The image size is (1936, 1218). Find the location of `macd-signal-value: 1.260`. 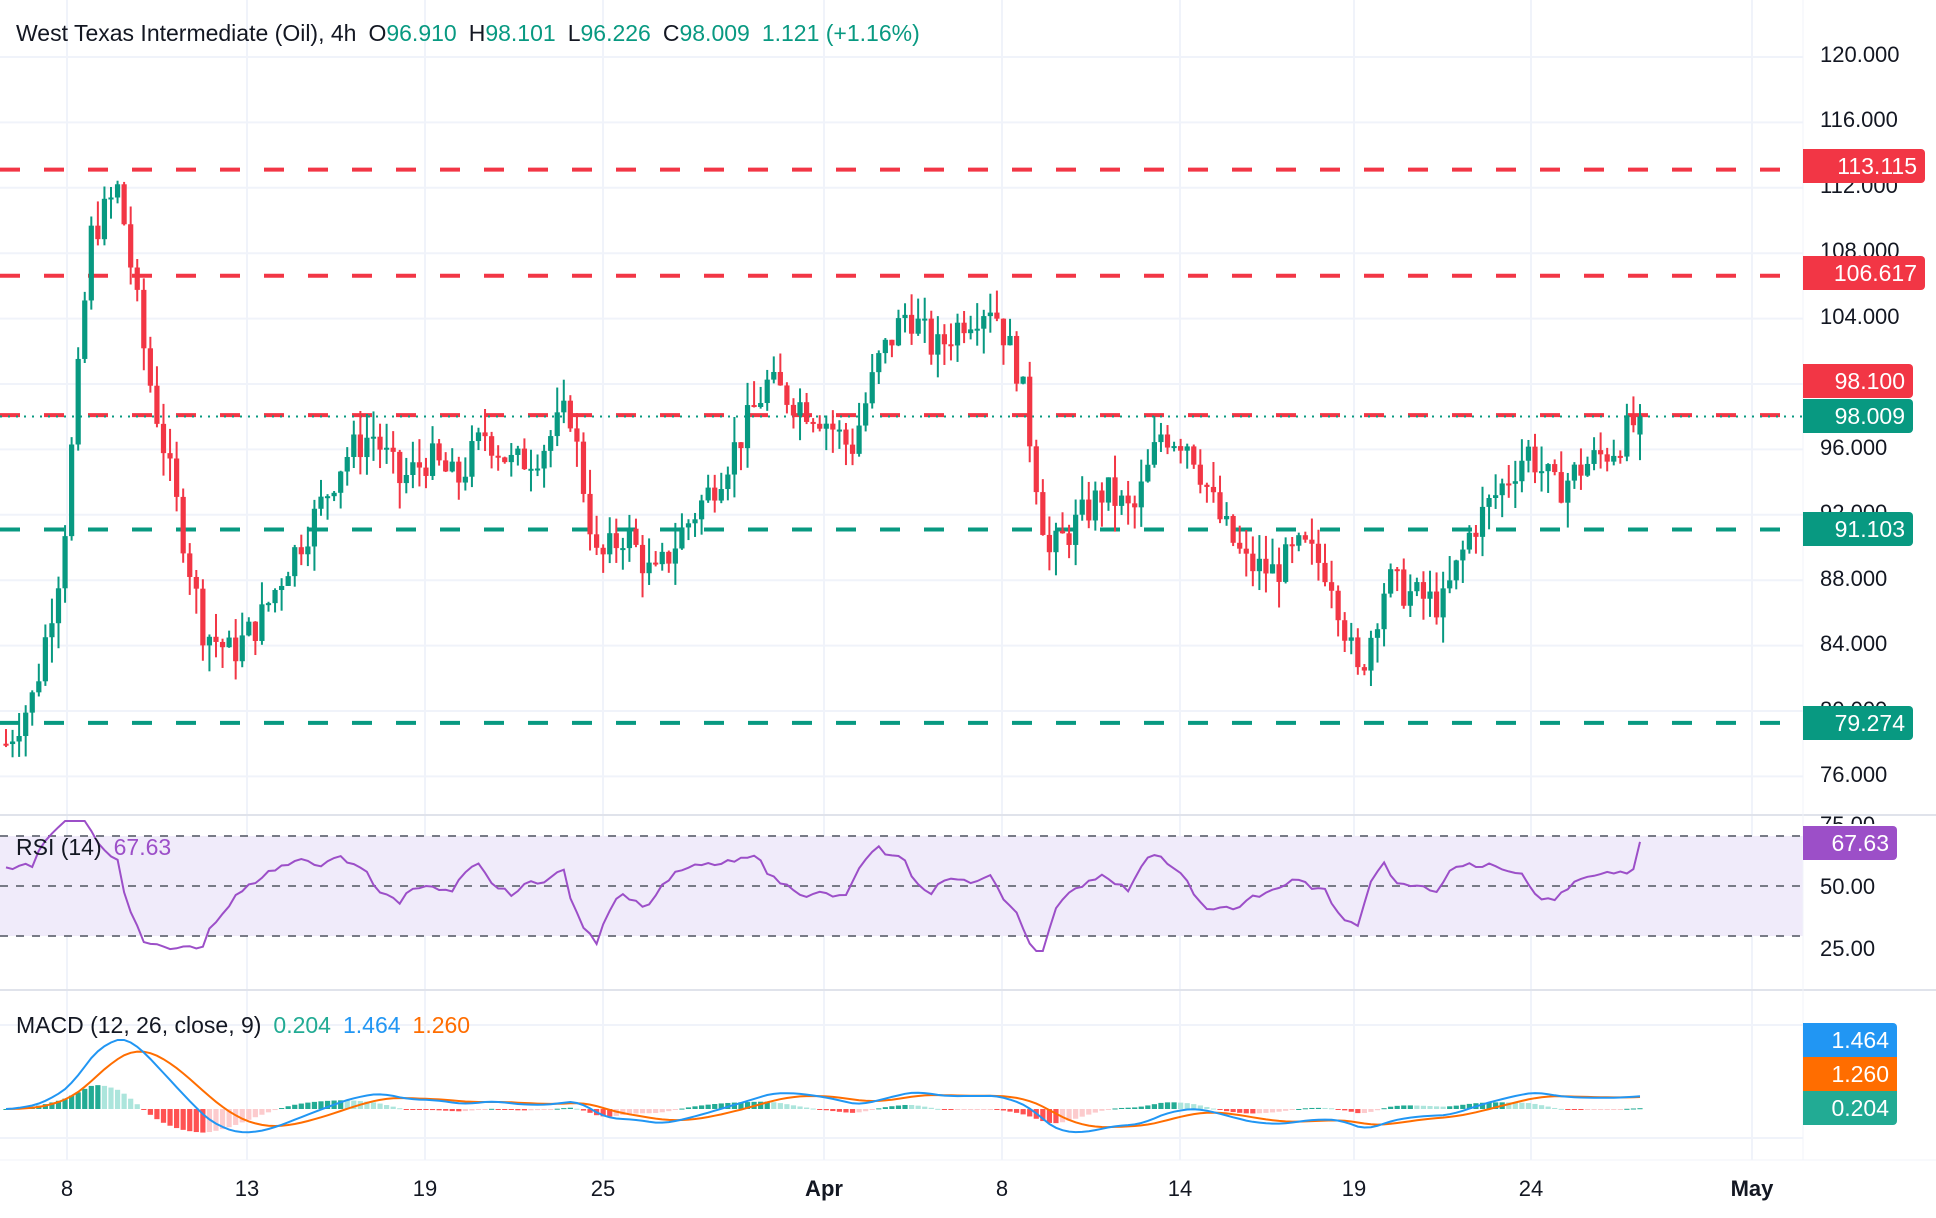

macd-signal-value: 1.260 is located at coordinates (441, 1025).